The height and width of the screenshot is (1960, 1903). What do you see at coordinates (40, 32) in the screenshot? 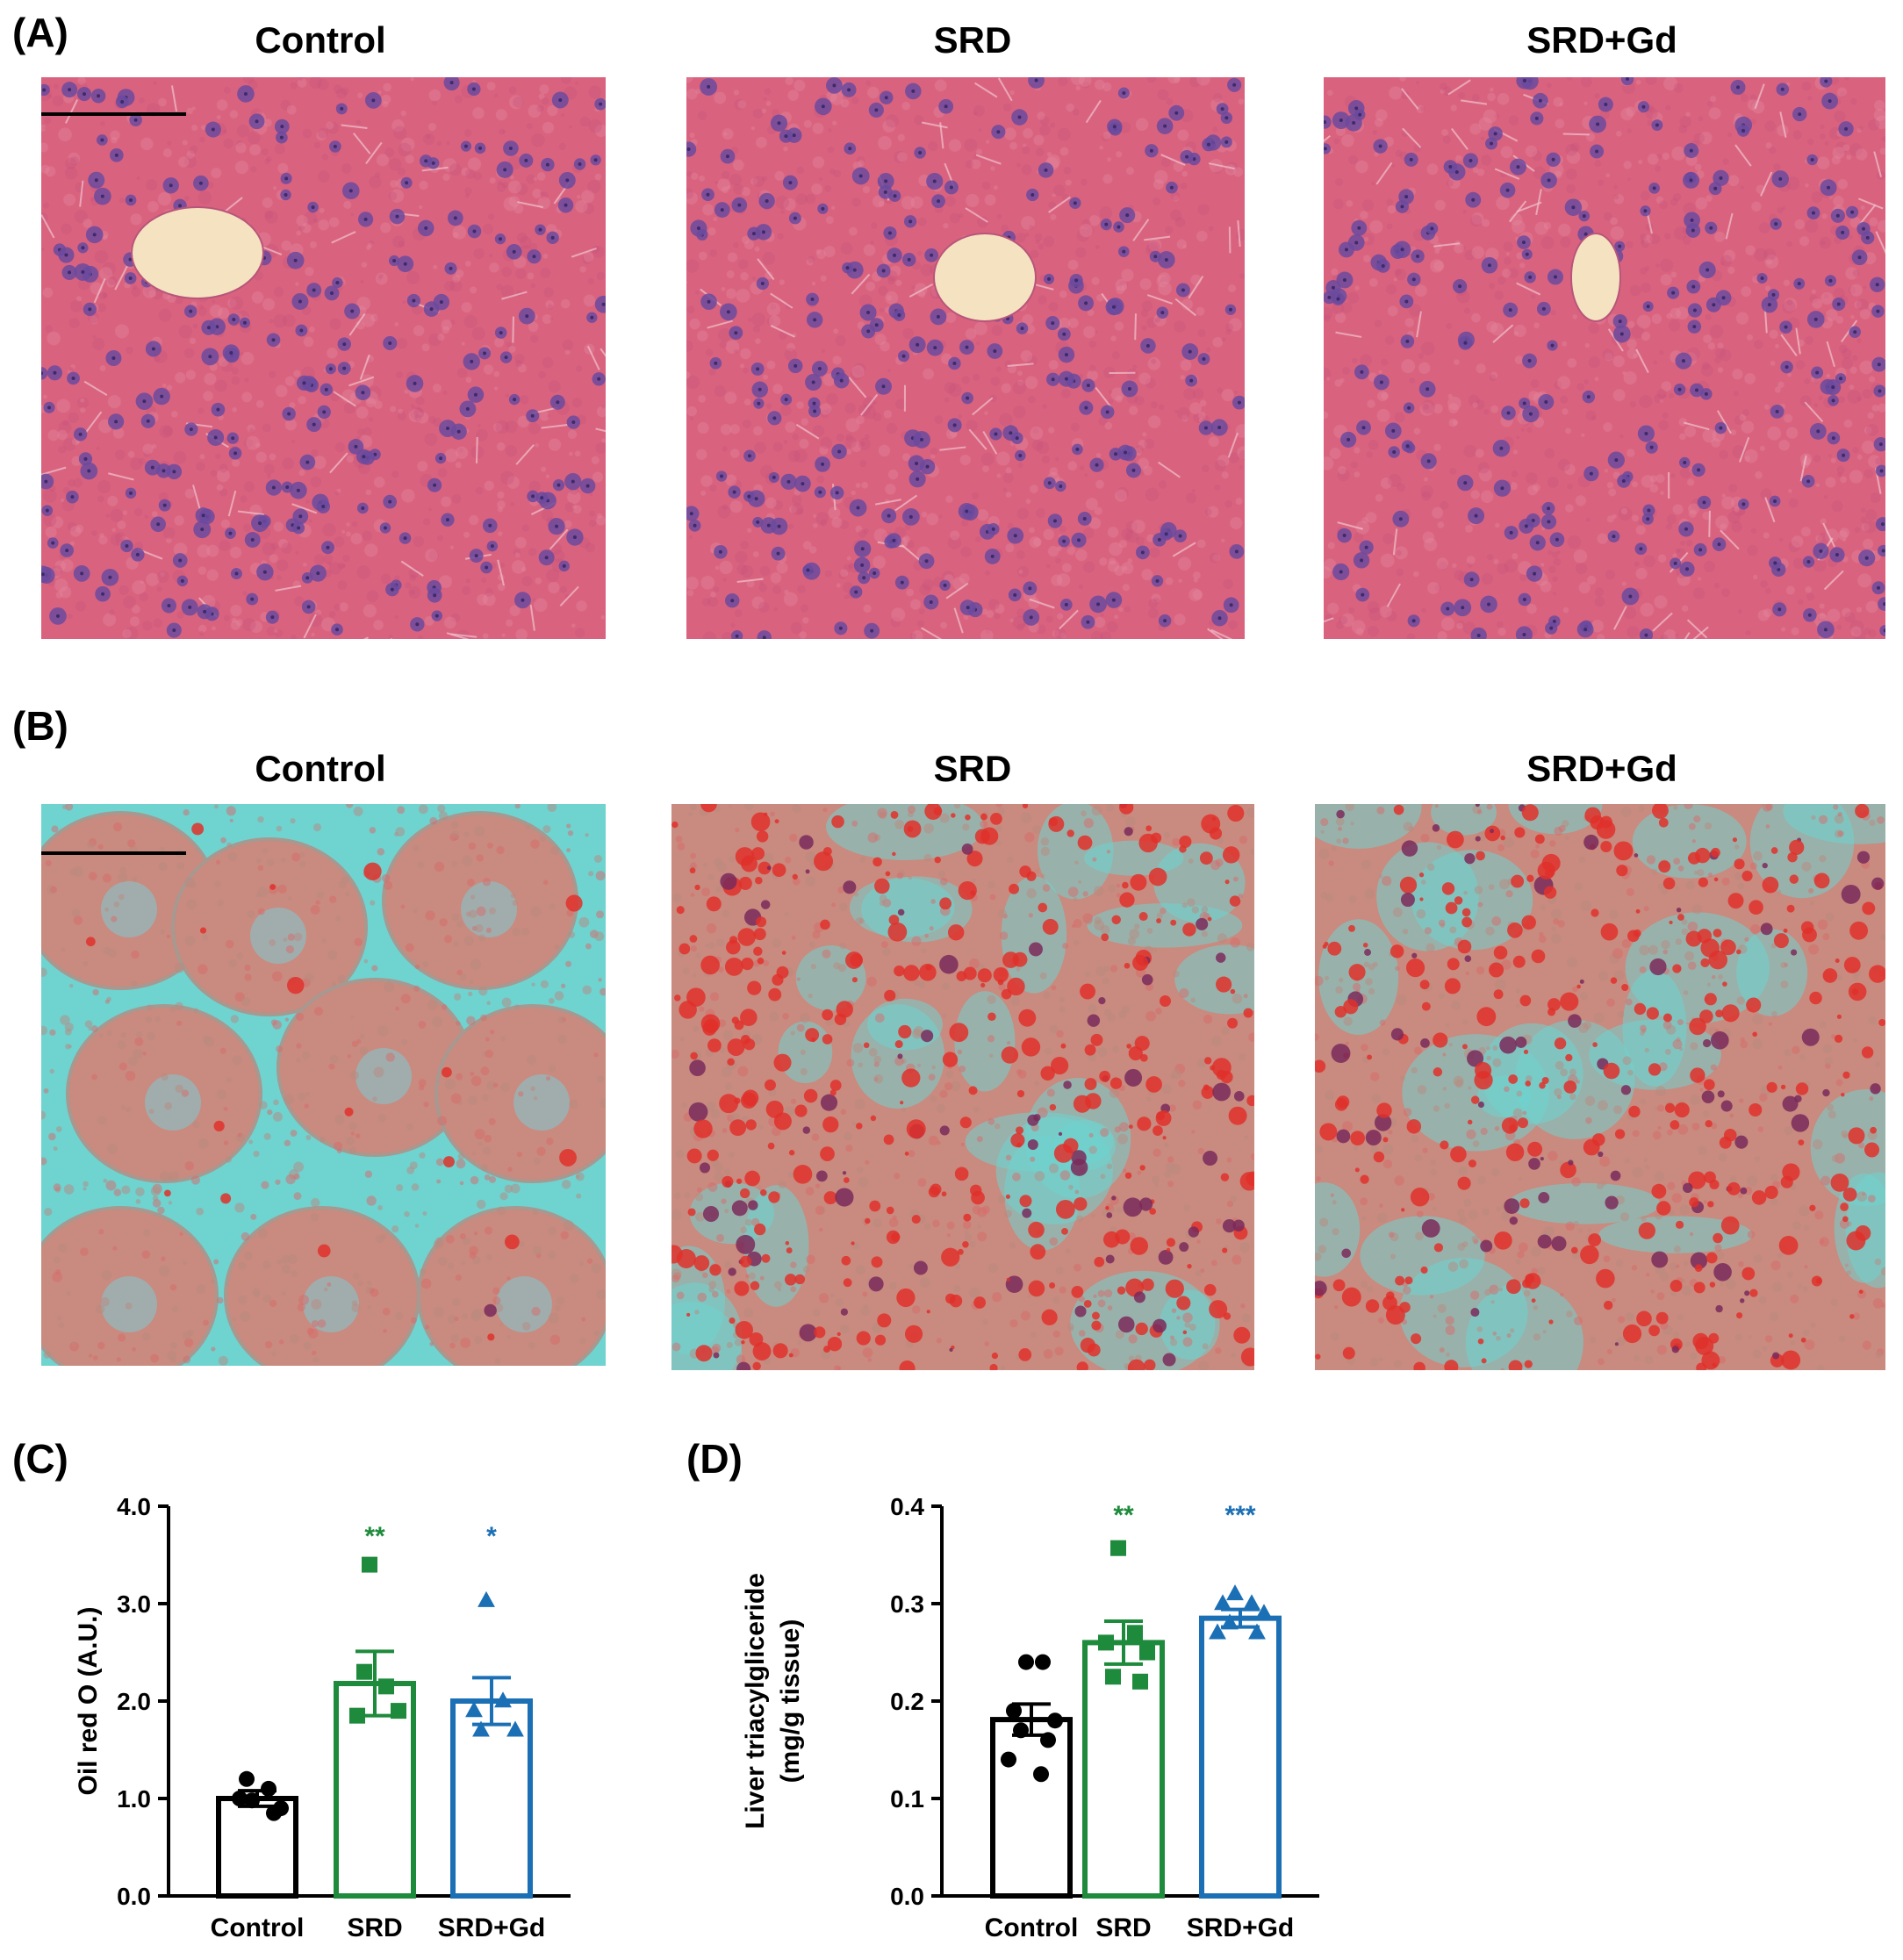
I see `panel-letter-a: (A)` at bounding box center [40, 32].